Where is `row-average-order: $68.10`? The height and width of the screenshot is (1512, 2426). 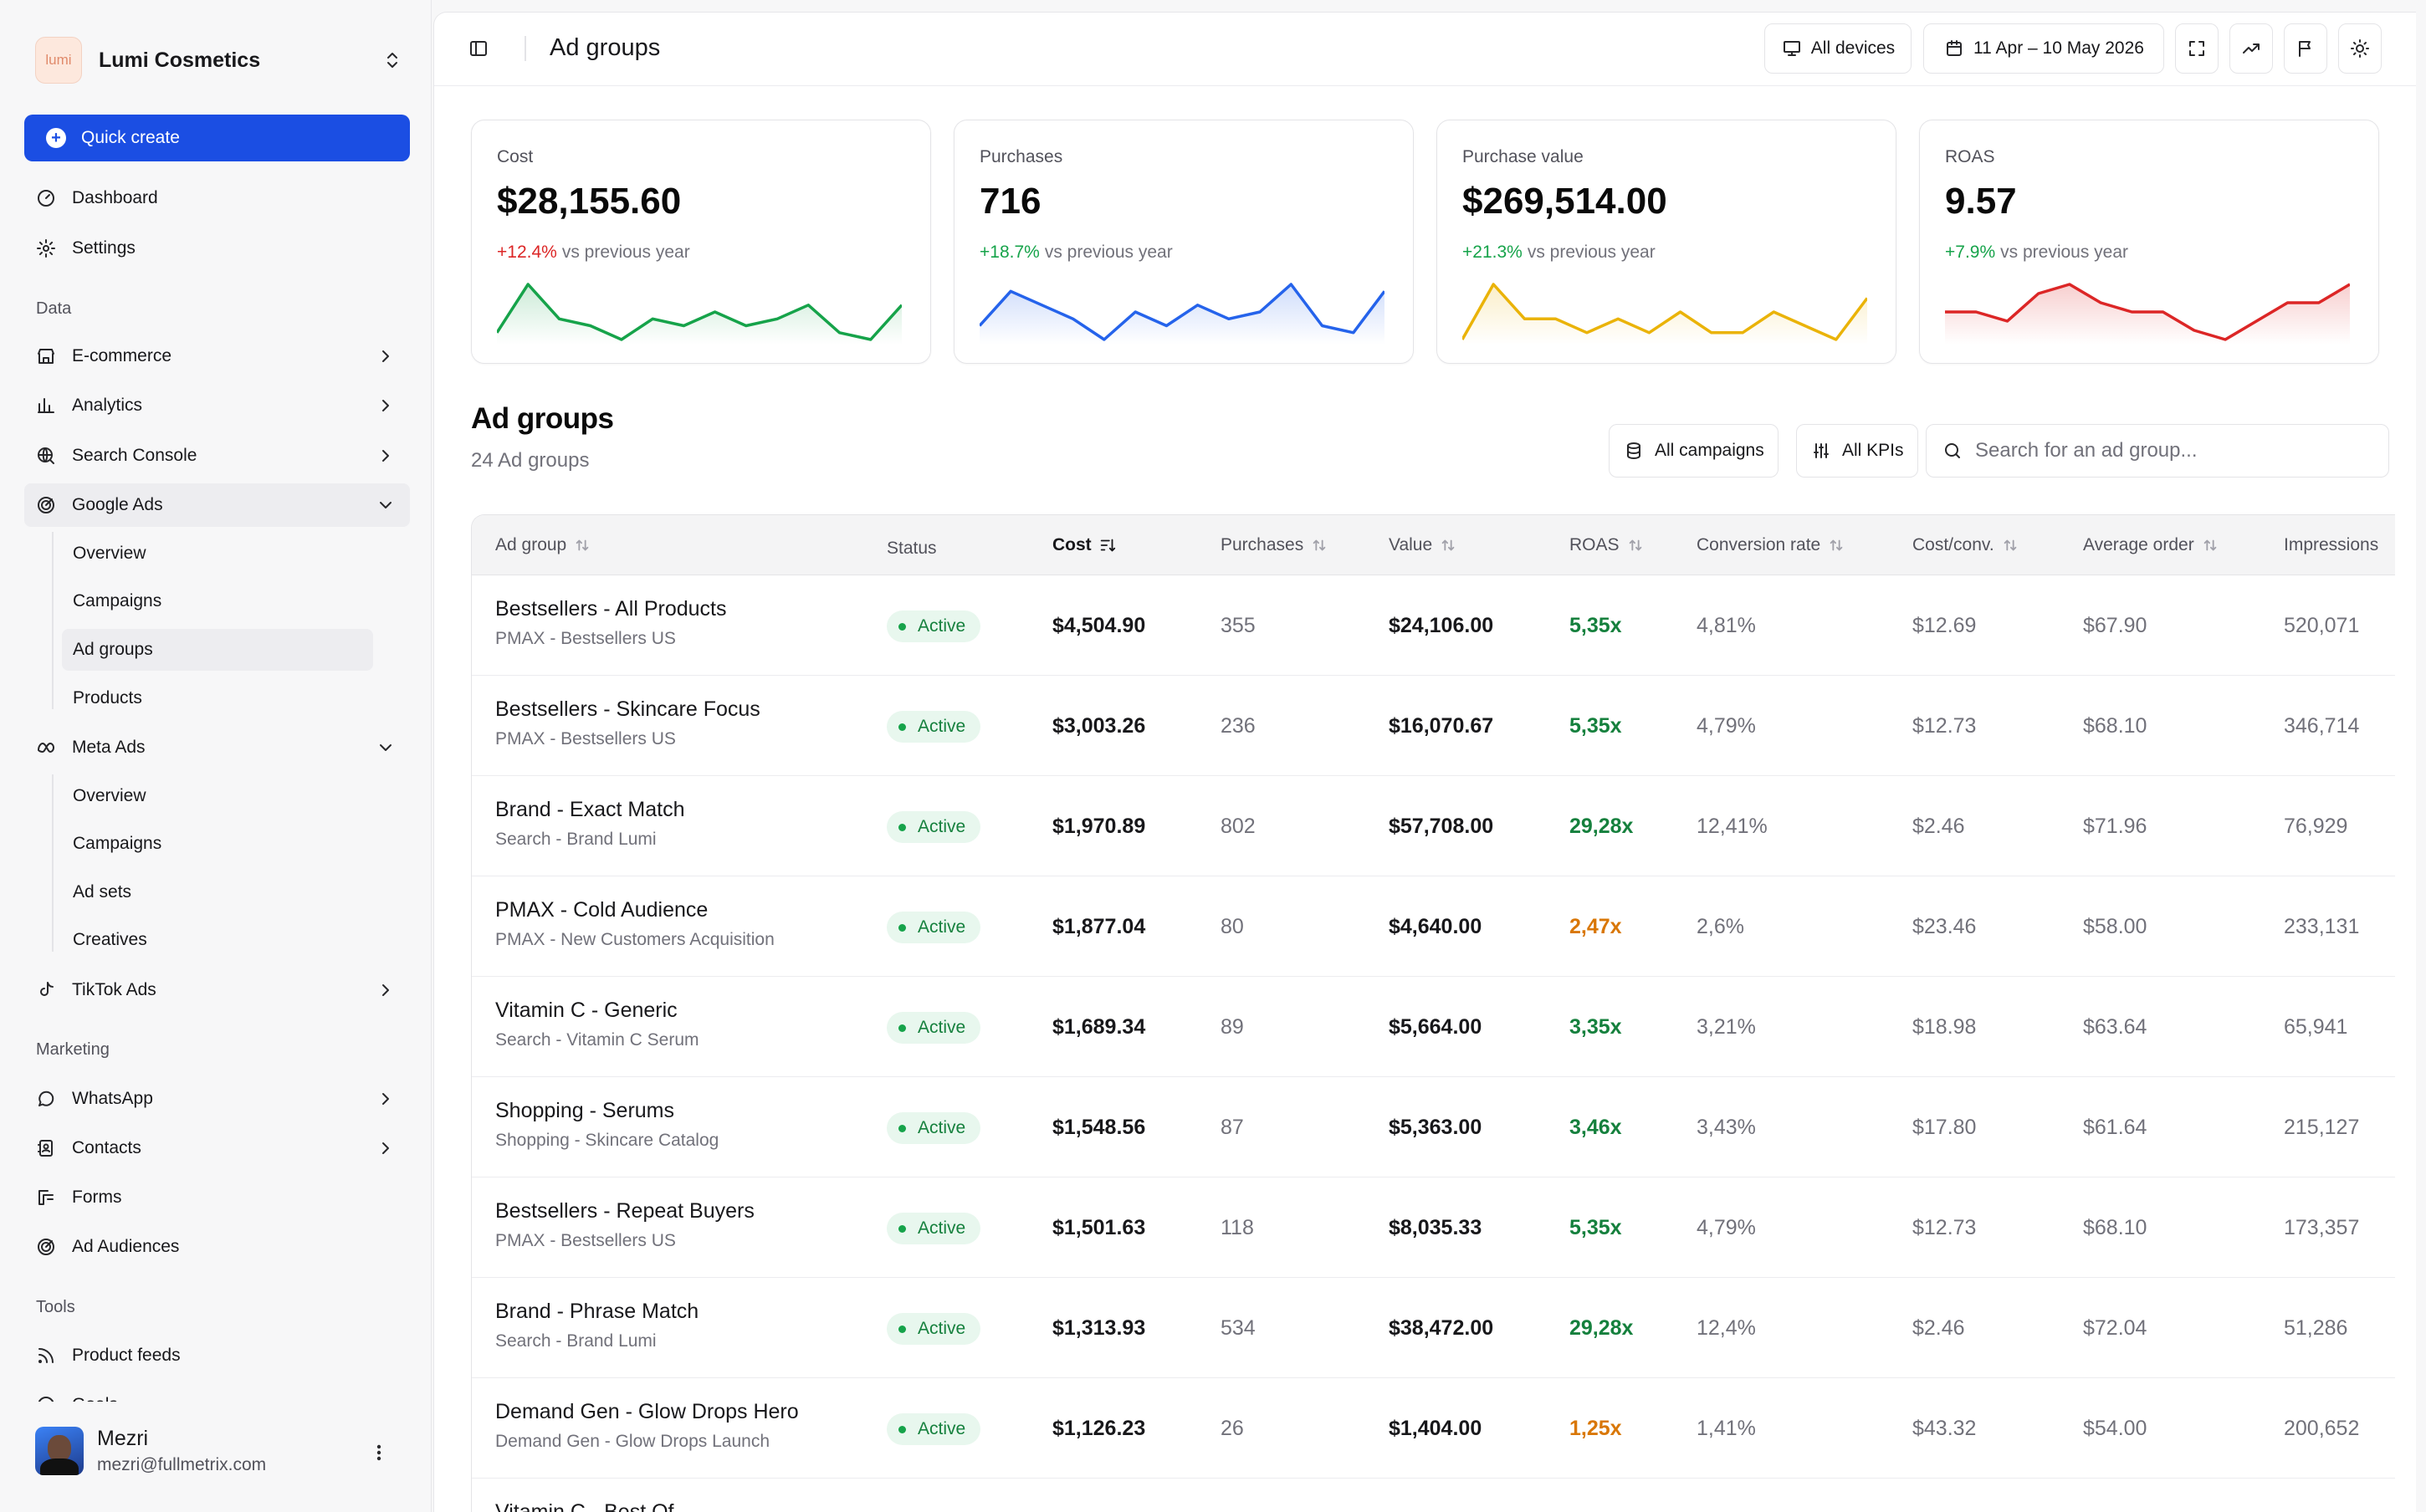 row-average-order: $68.10 is located at coordinates (2115, 726).